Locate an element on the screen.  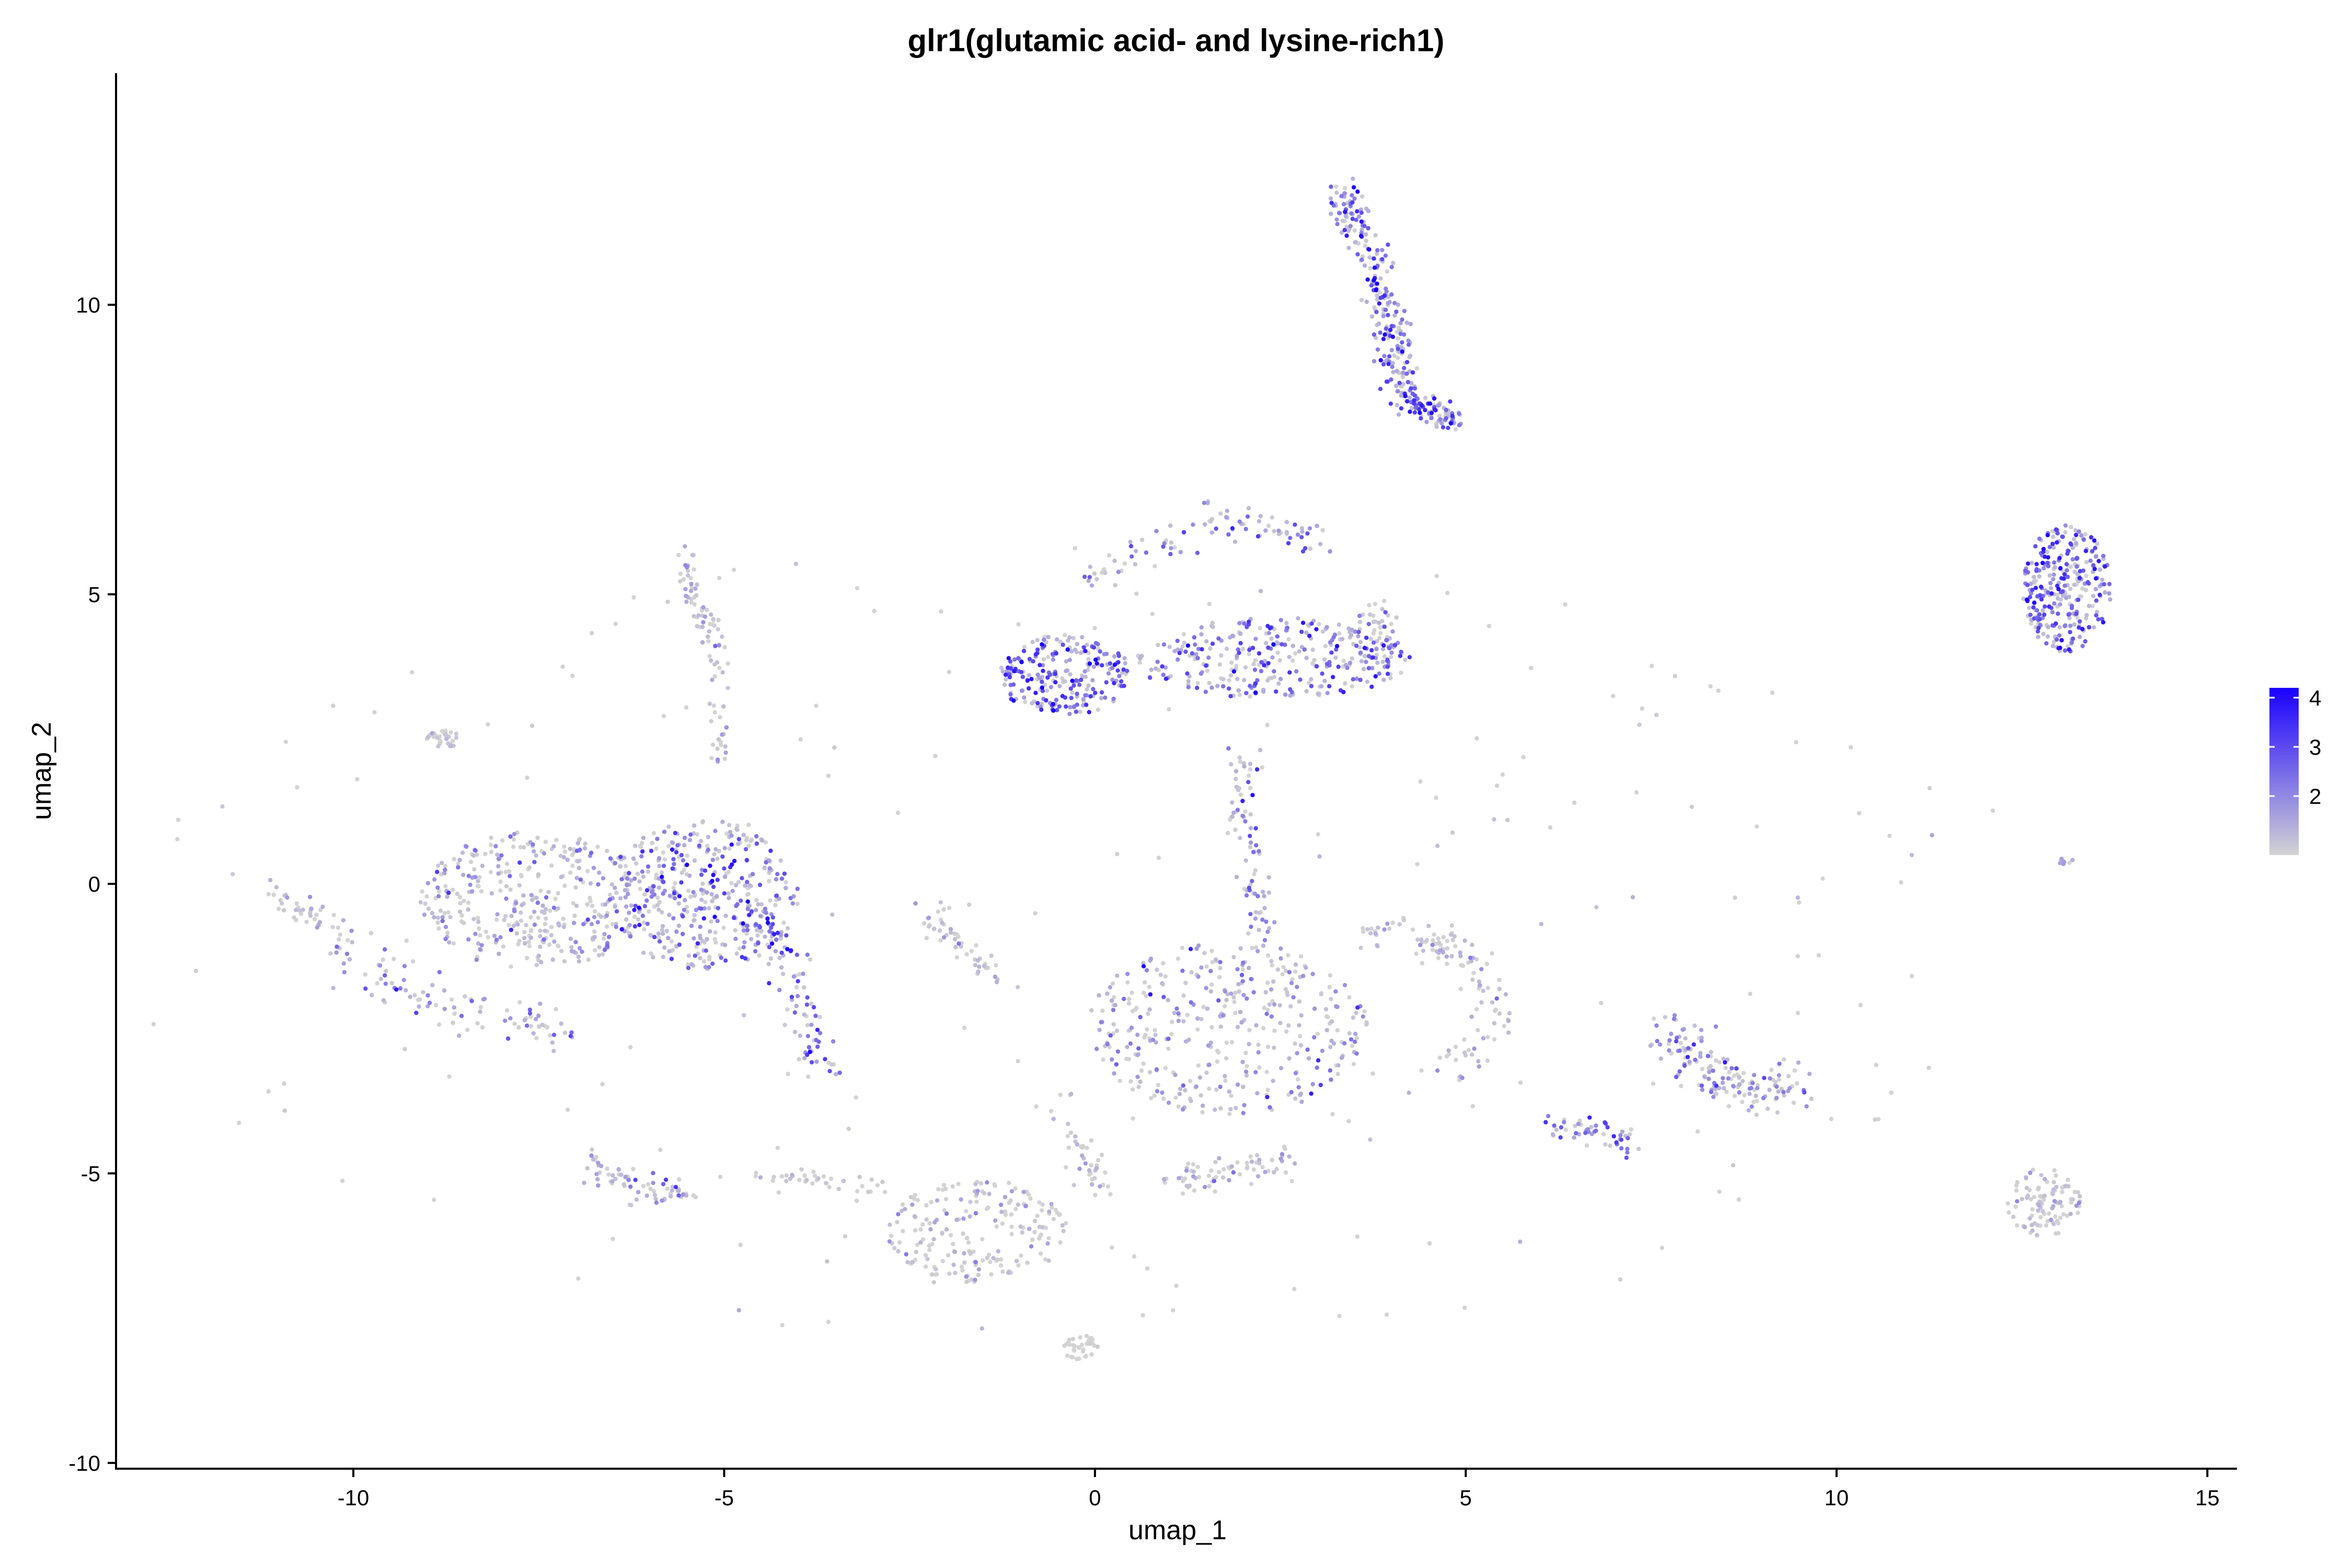
color-legend: 234 is located at coordinates (2295, 770).